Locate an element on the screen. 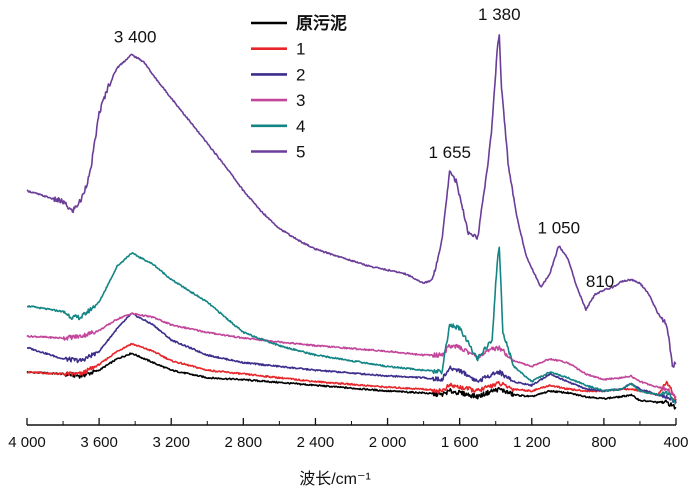 The width and height of the screenshot is (700, 496). legend-label: 1 is located at coordinates (300, 49).